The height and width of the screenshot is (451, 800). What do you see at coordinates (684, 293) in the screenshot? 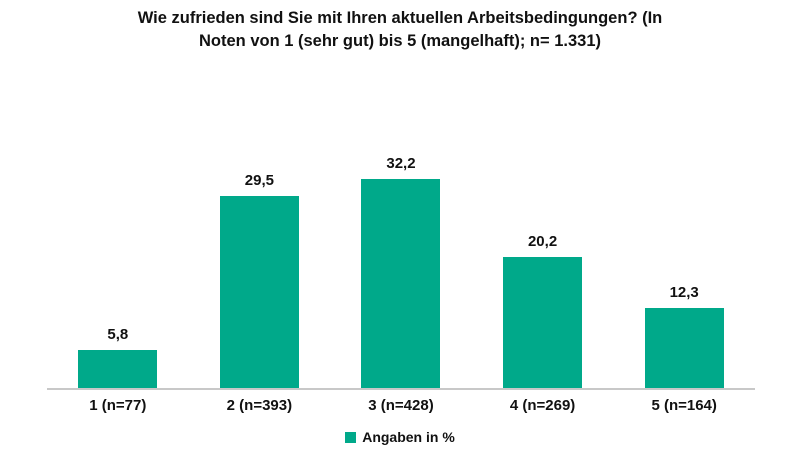
I see `bar-value-label: 12,3` at bounding box center [684, 293].